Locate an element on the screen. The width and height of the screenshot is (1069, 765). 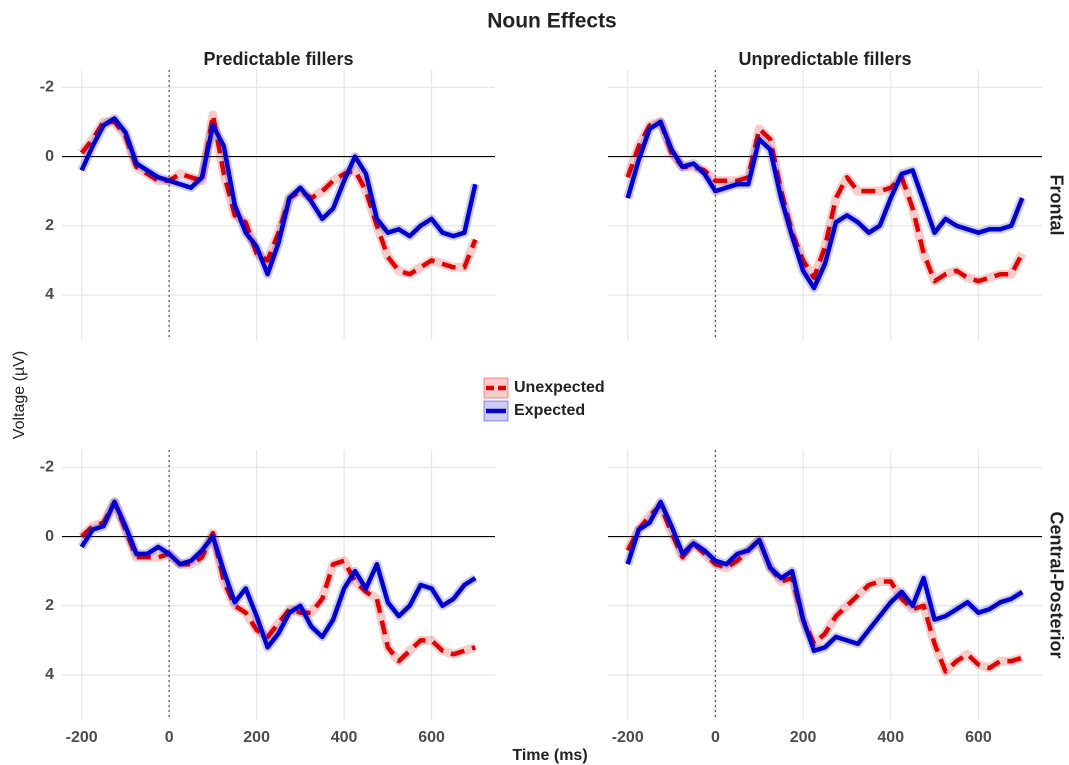
row-strip: Frontal is located at coordinates (1056, 205).